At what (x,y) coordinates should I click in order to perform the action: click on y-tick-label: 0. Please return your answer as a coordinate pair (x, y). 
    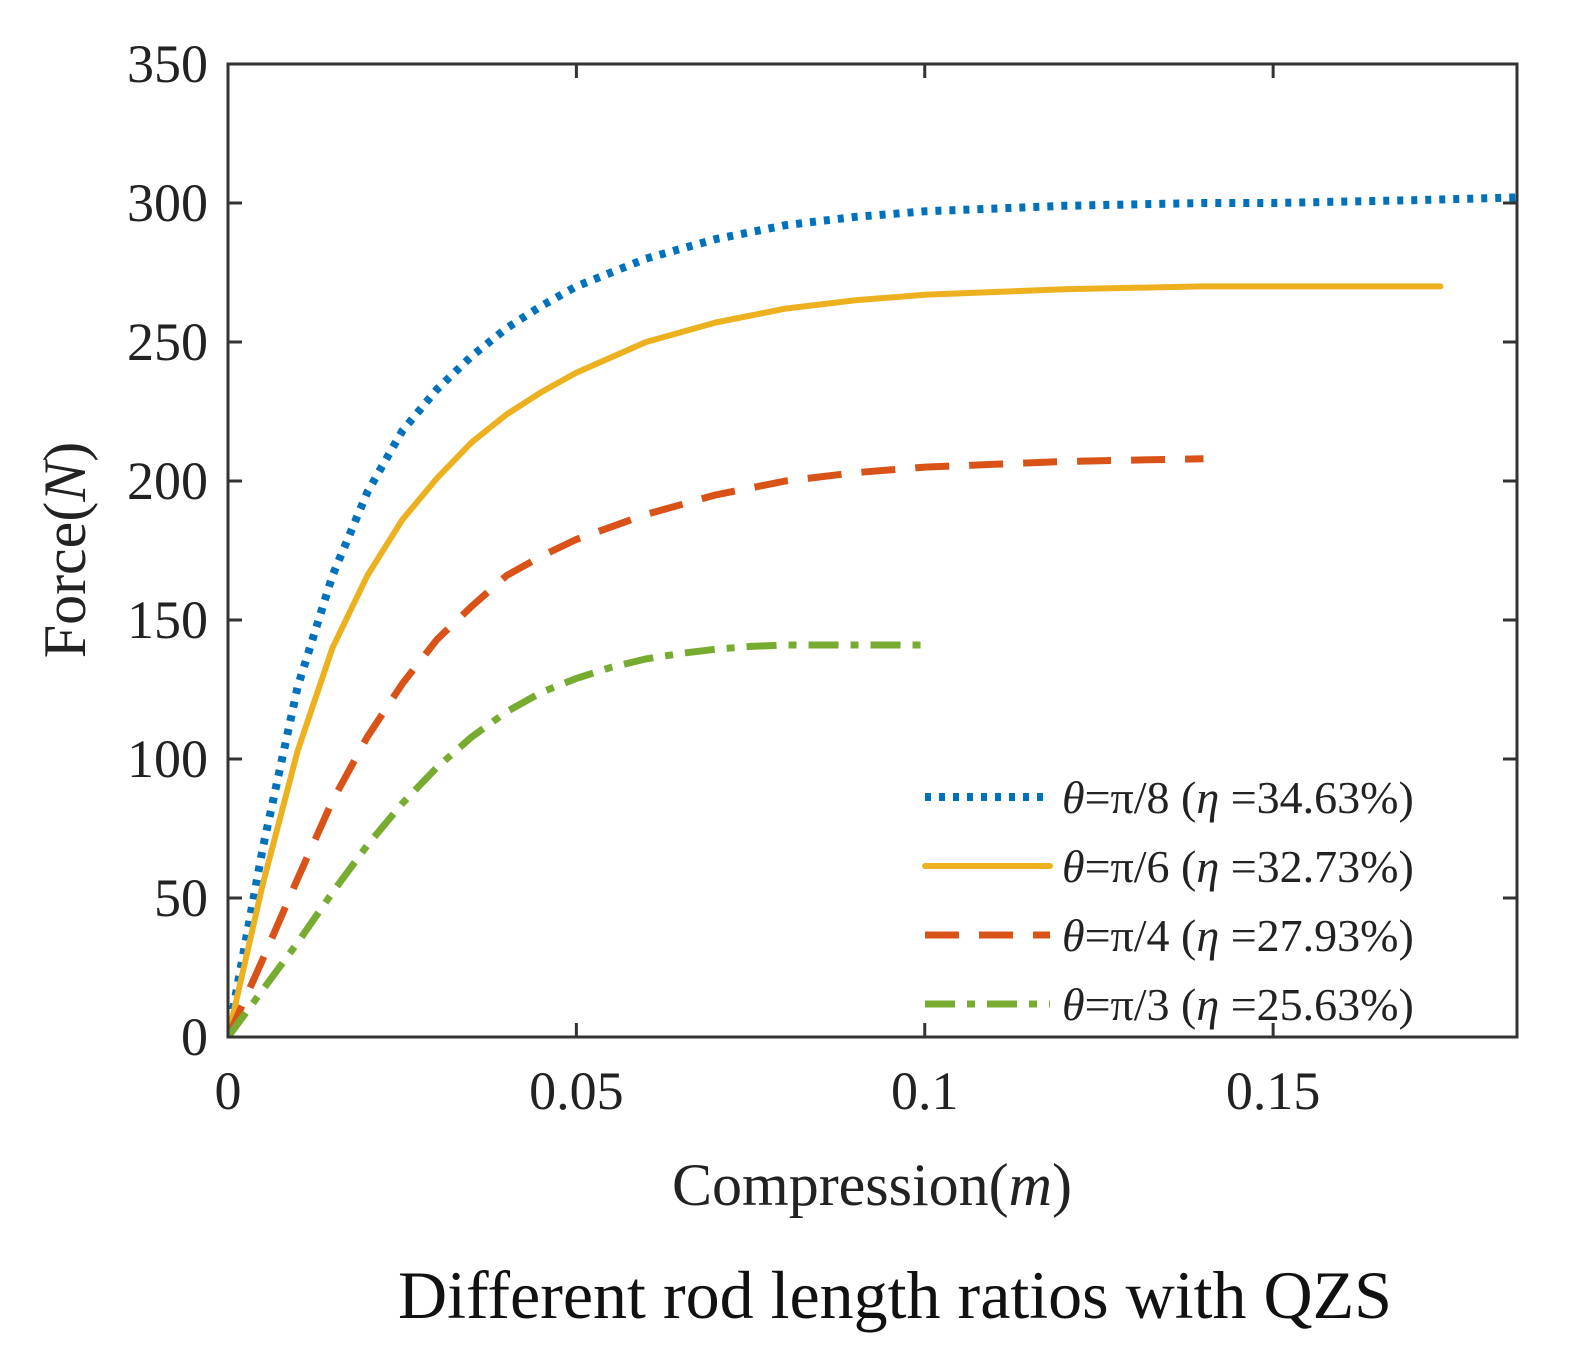
    Looking at the image, I should click on (194, 1037).